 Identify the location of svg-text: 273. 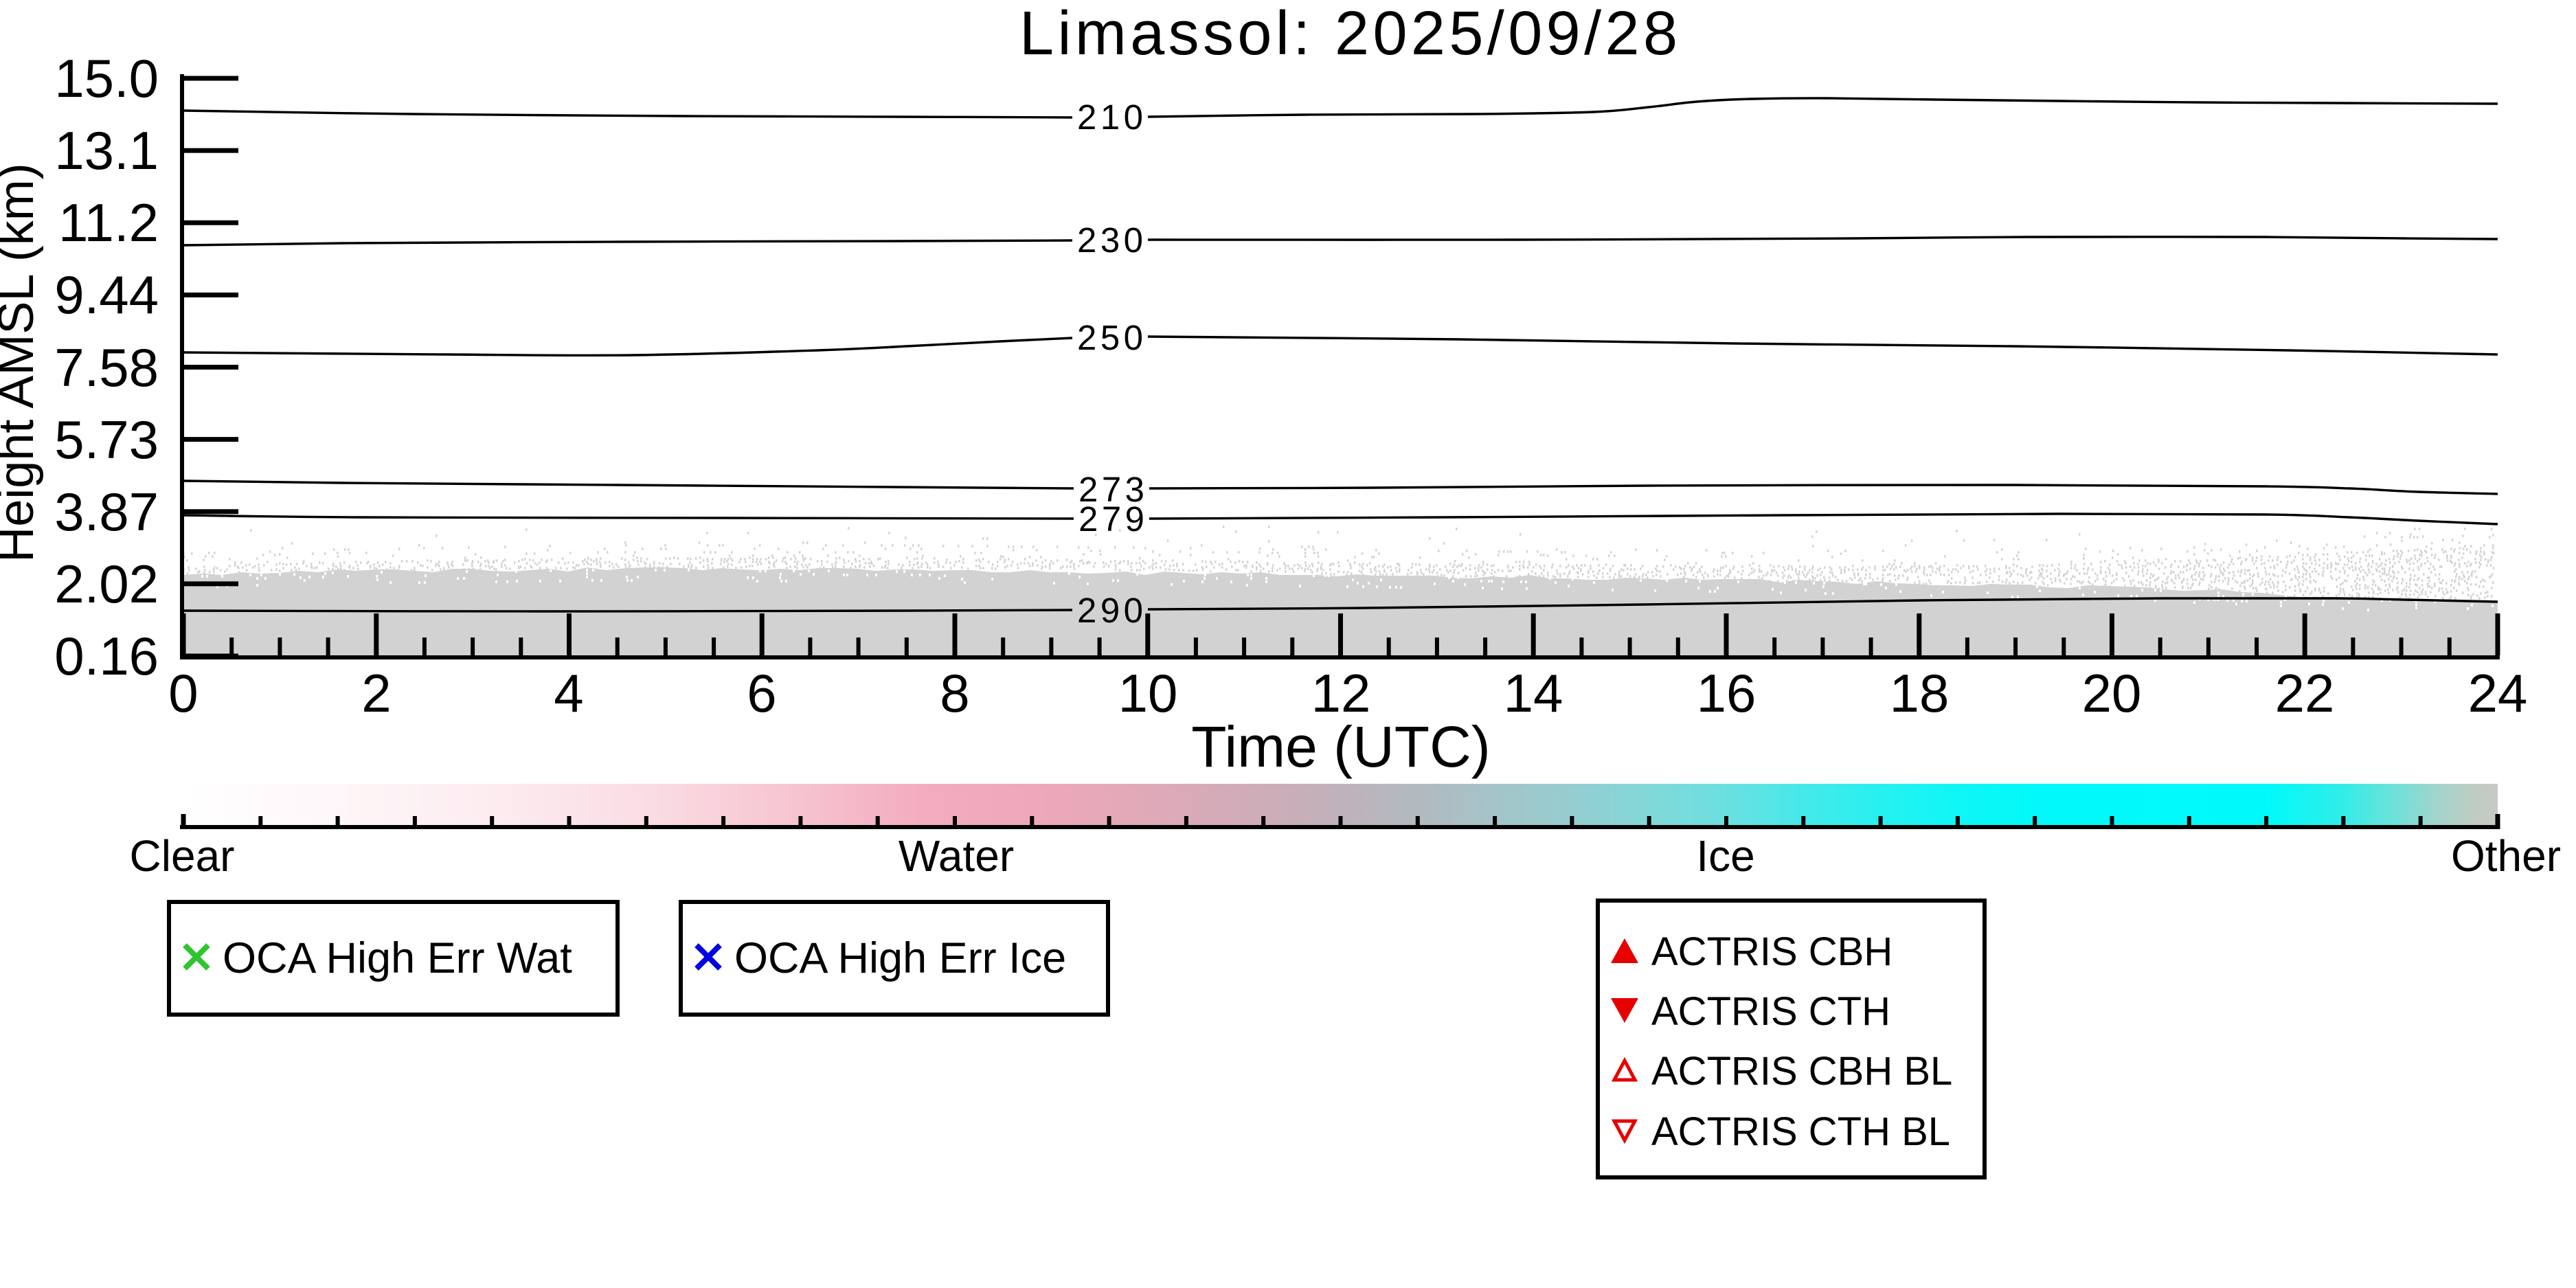
(1111, 489).